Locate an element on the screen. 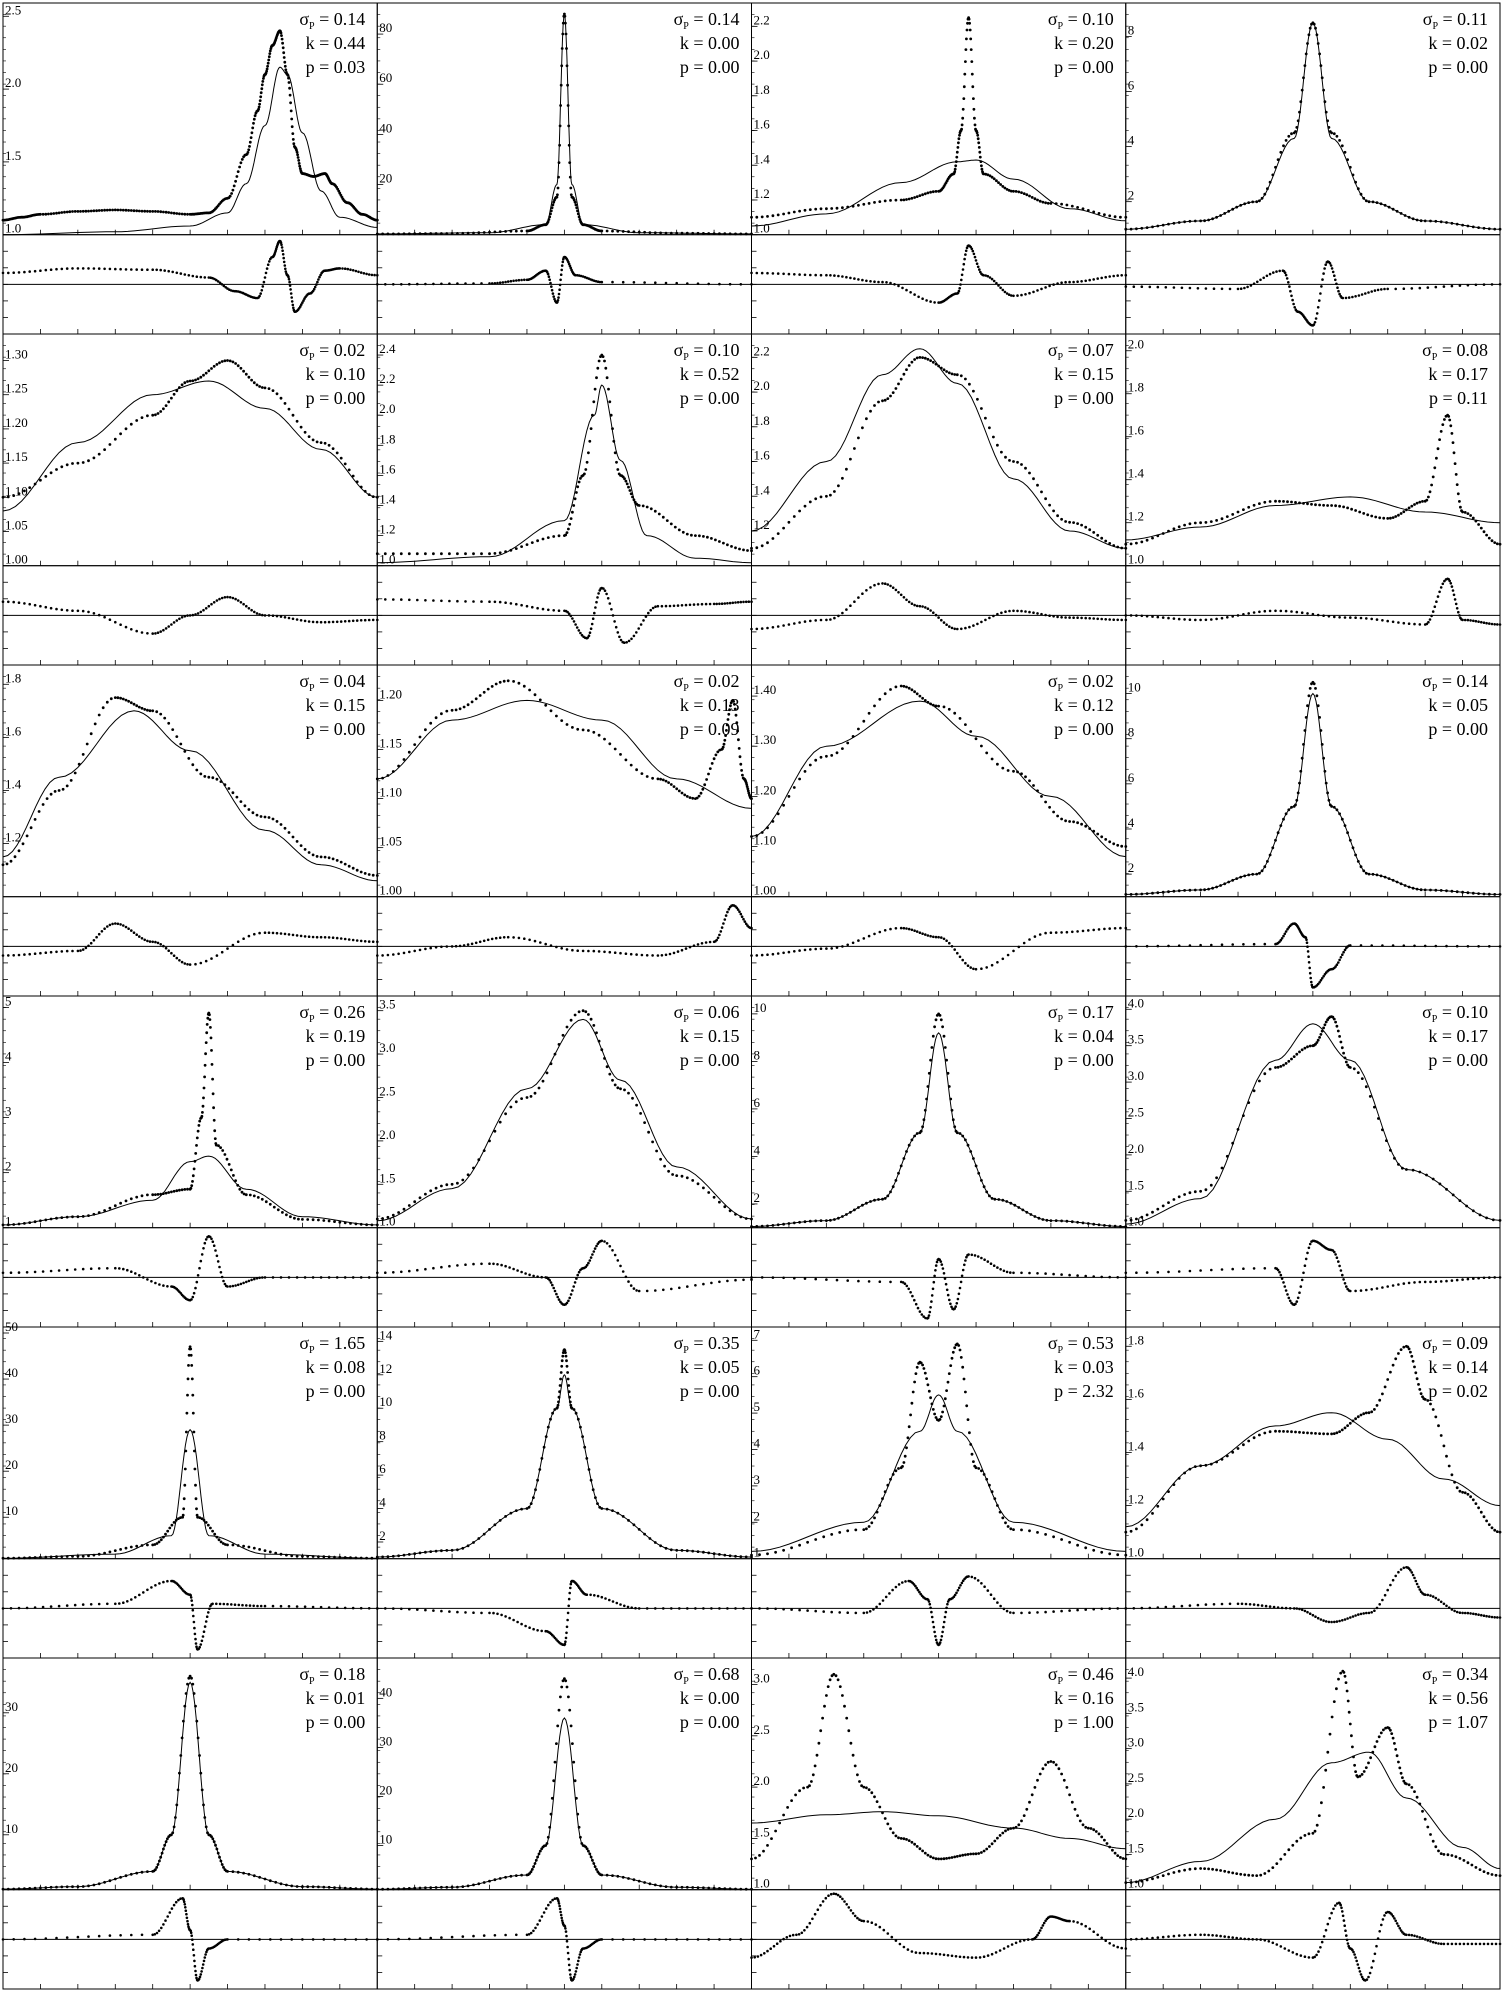 Image resolution: width=1503 pixels, height=1992 pixels. param-k: k = 0.04 is located at coordinates (1084, 1036).